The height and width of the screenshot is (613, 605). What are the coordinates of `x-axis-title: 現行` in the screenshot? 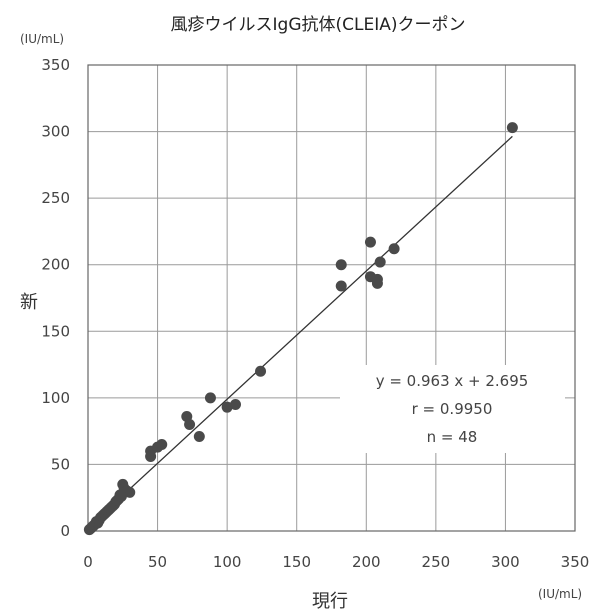 It's located at (330, 601).